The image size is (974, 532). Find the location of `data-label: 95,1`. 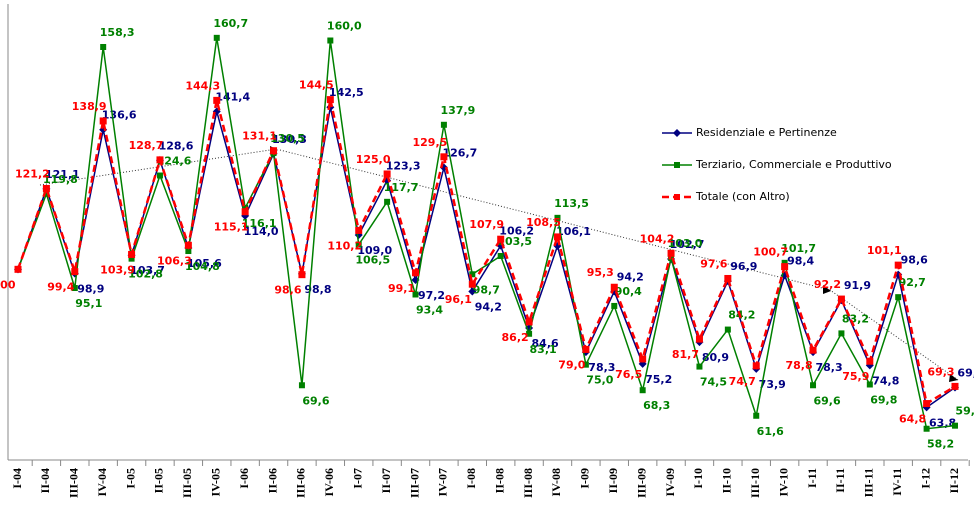

data-label: 95,1 is located at coordinates (88, 303).